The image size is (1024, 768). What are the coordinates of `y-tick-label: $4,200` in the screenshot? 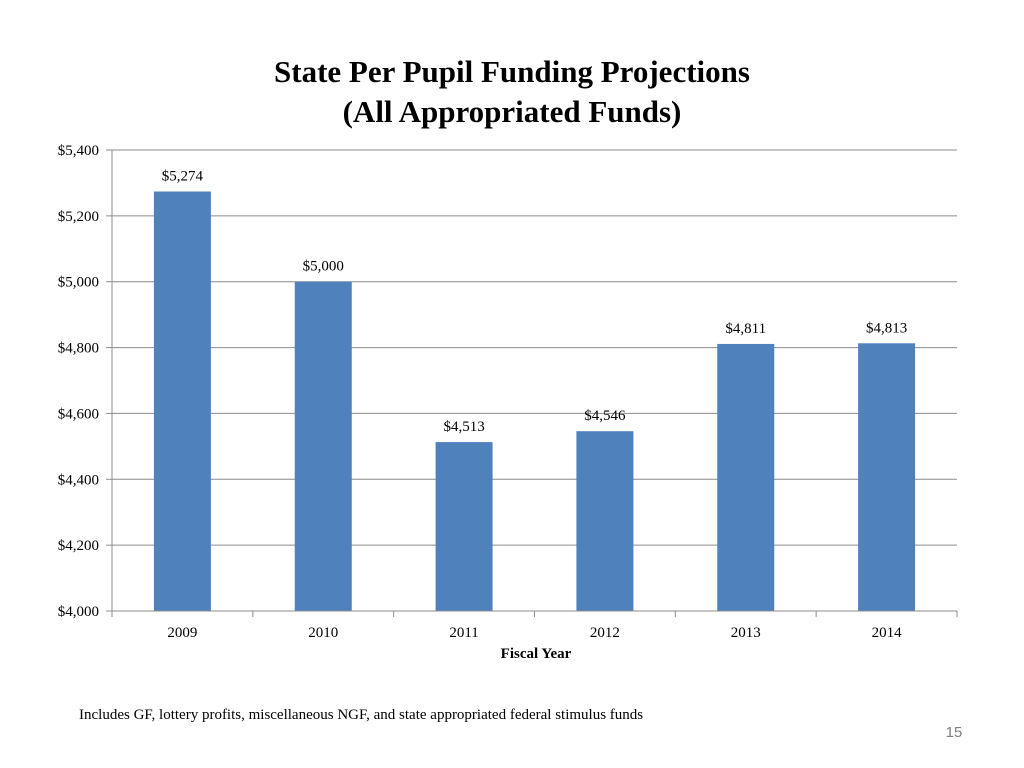 It's located at (78, 546).